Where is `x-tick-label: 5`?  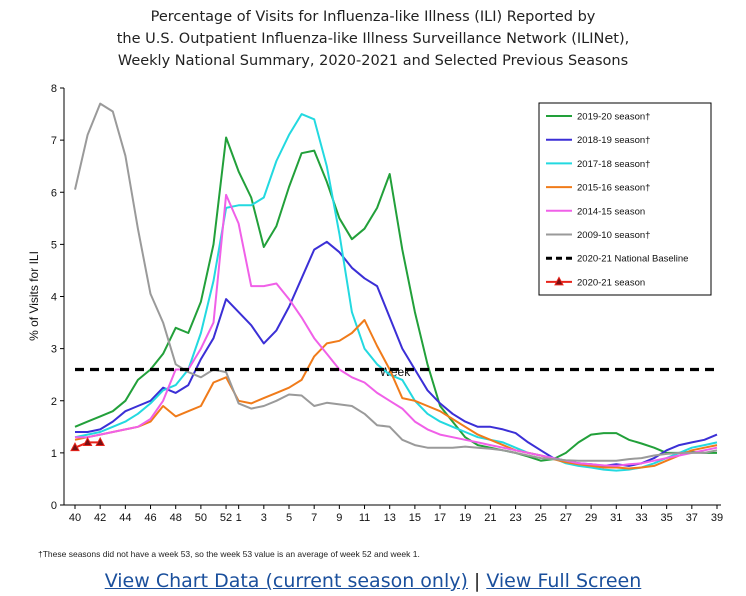
x-tick-label: 5 is located at coordinates (289, 518).